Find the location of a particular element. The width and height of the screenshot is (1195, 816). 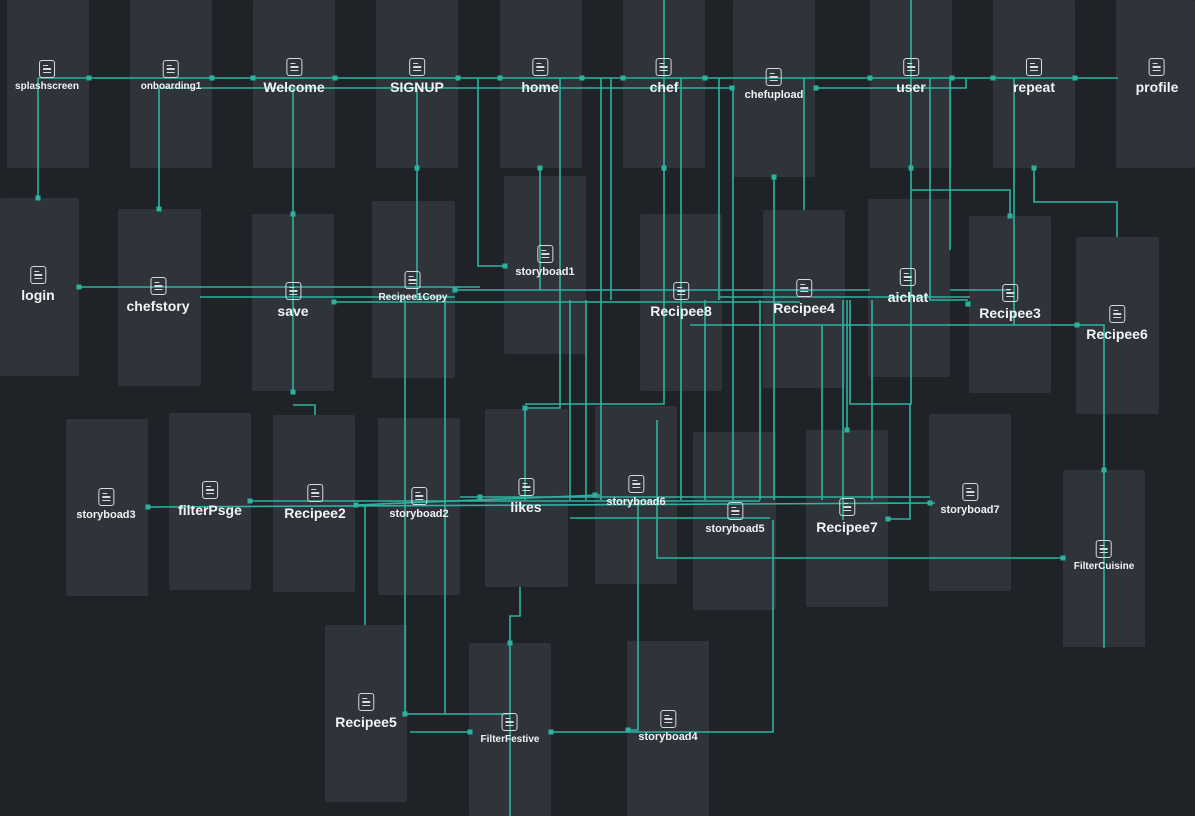

screen-card-chefupload is located at coordinates (774, 88).